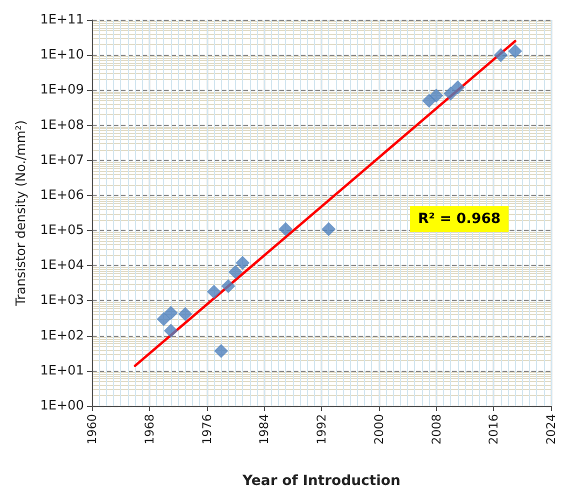  Describe the element at coordinates (264, 429) in the screenshot. I see `x-tick-label: 1984` at that location.